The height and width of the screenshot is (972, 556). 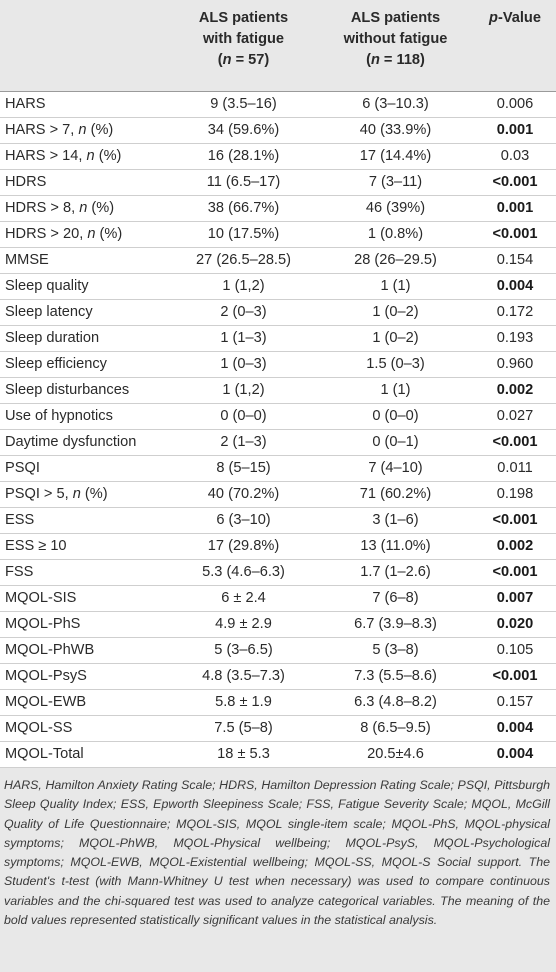 What do you see at coordinates (395, 234) in the screenshot?
I see `cell-without-fatigue: 1 (0.8%)` at bounding box center [395, 234].